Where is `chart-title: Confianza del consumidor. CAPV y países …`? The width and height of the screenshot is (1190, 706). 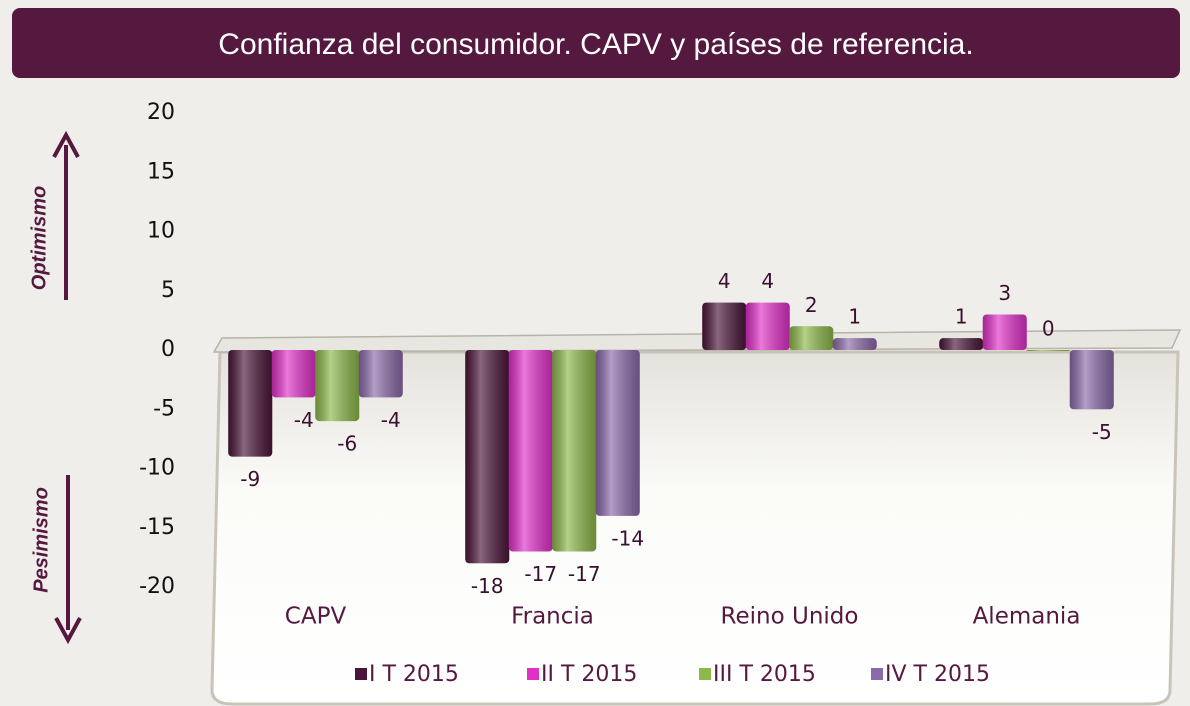
chart-title: Confianza del consumidor. CAPV y países … is located at coordinates (595, 44).